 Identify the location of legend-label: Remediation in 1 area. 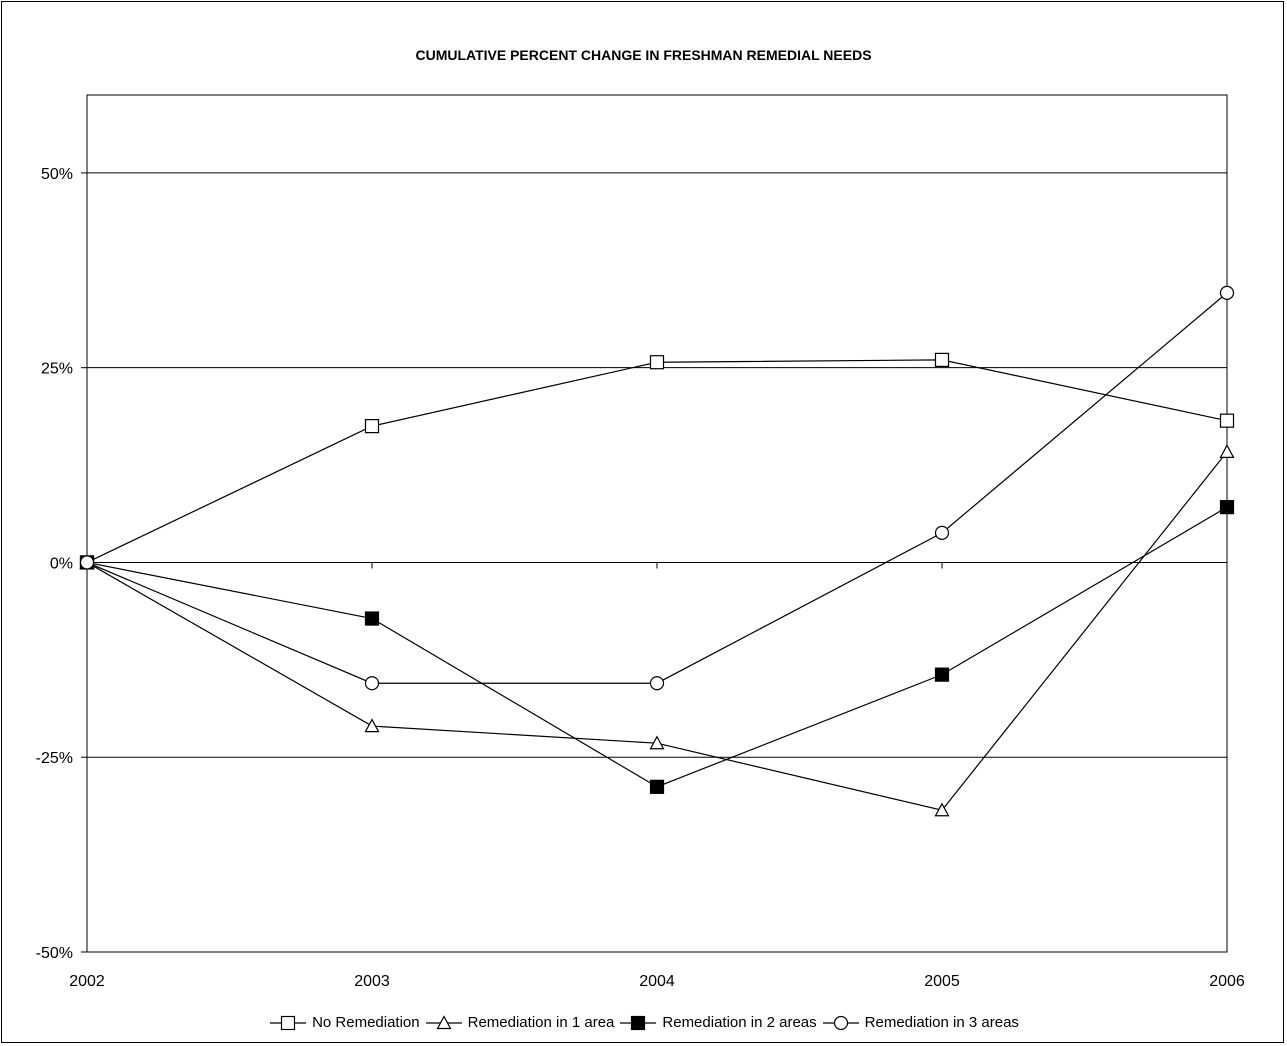
(541, 1022).